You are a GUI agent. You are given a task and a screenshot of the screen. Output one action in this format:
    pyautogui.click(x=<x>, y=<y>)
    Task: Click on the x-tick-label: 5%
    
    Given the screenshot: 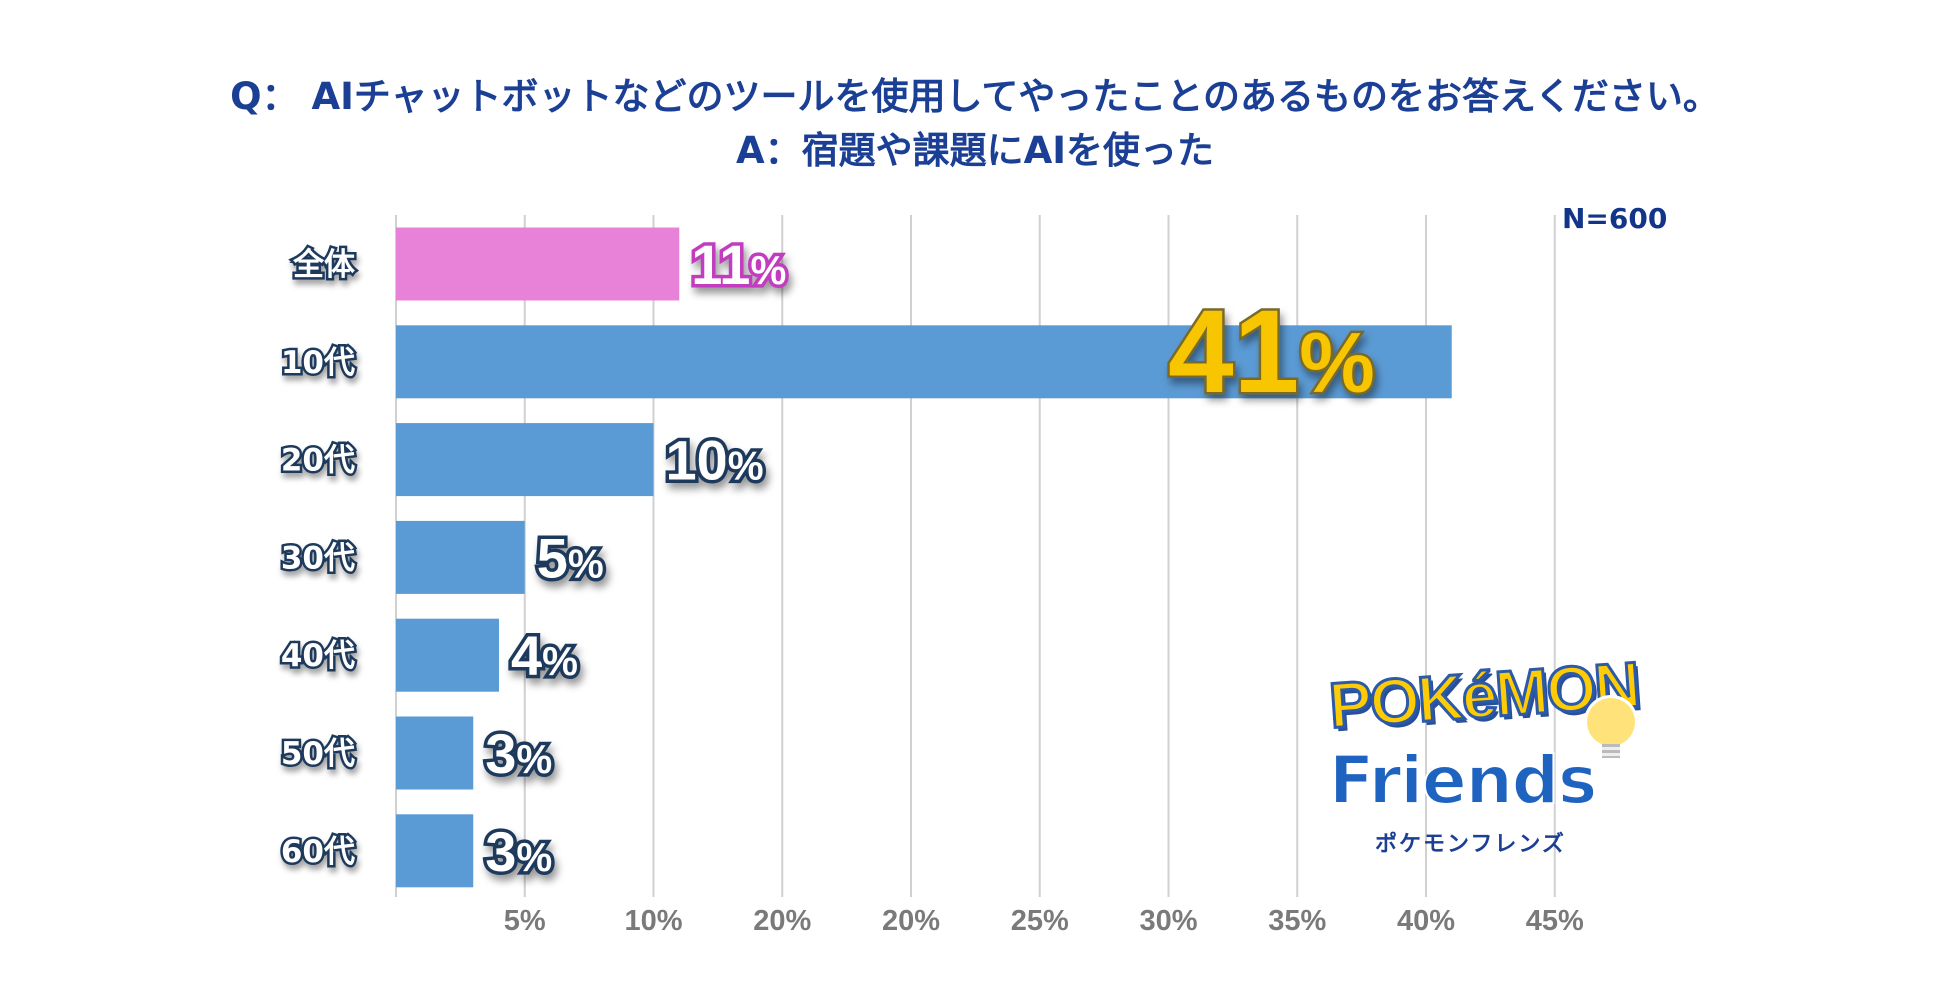 What is the action you would take?
    pyautogui.click(x=525, y=921)
    